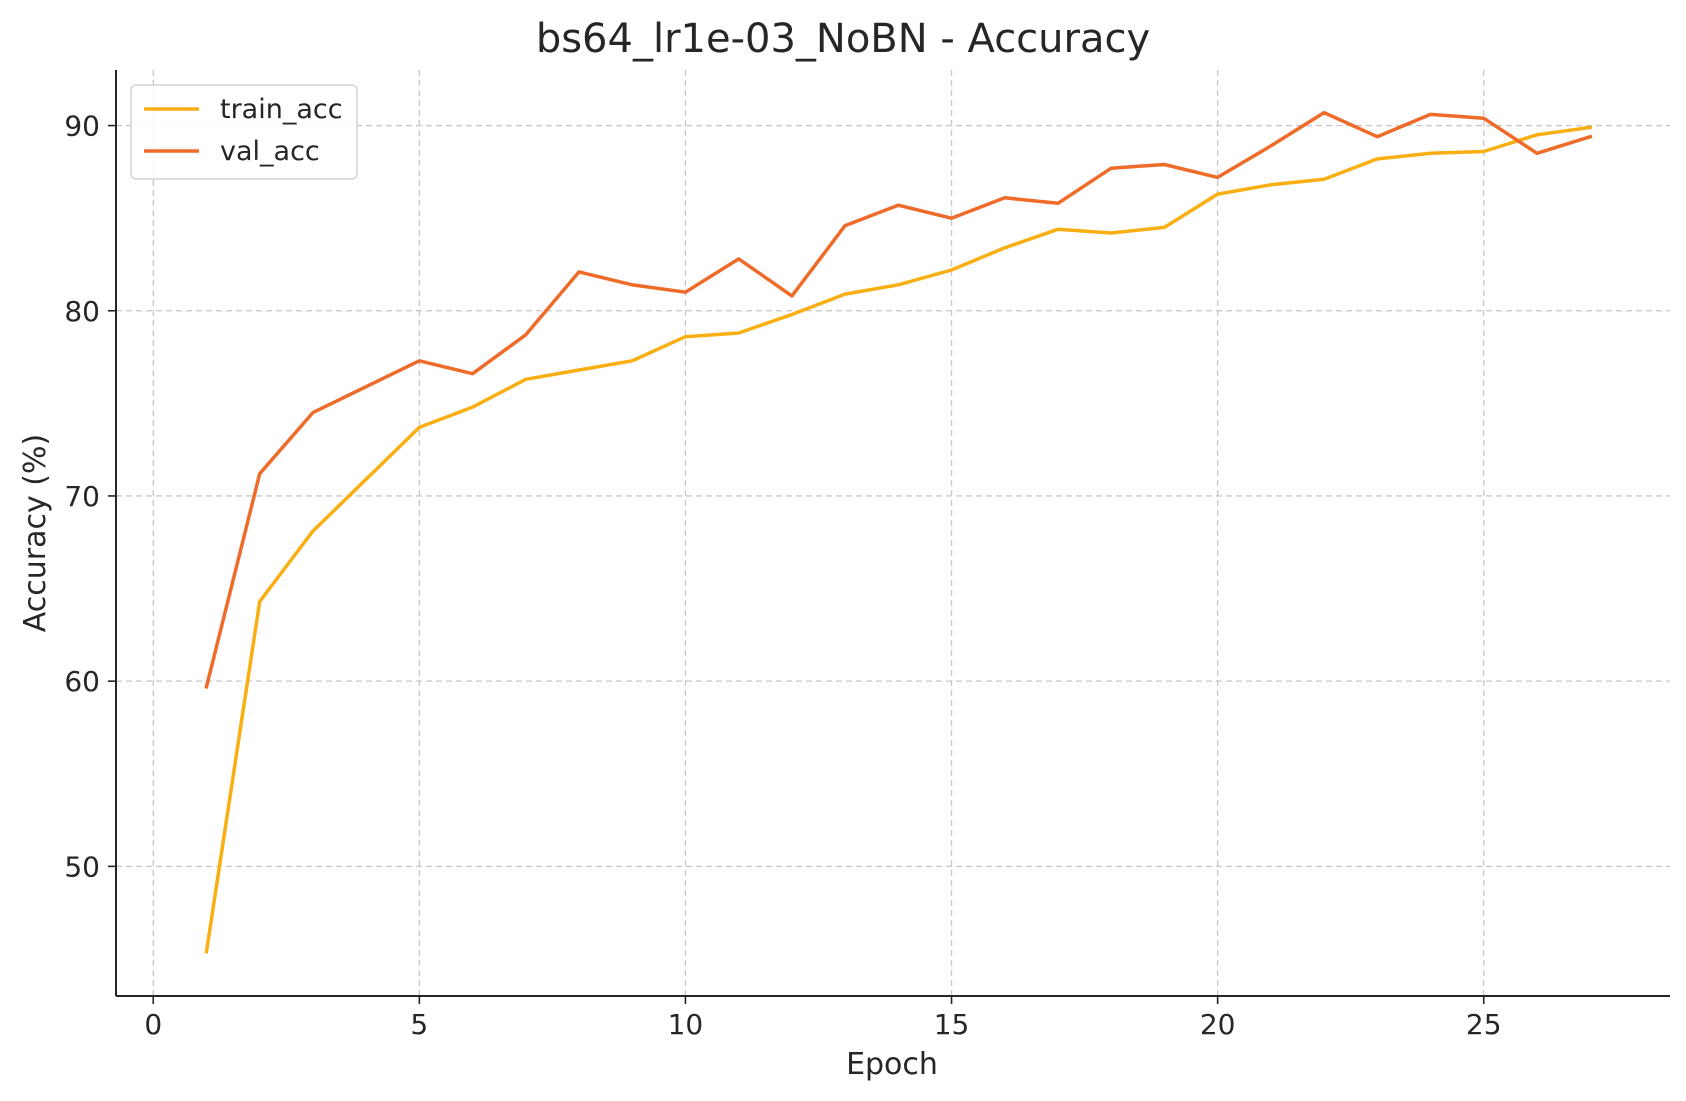 This screenshot has height=1101, width=1686. I want to click on y-tick-label: 70, so click(82, 496).